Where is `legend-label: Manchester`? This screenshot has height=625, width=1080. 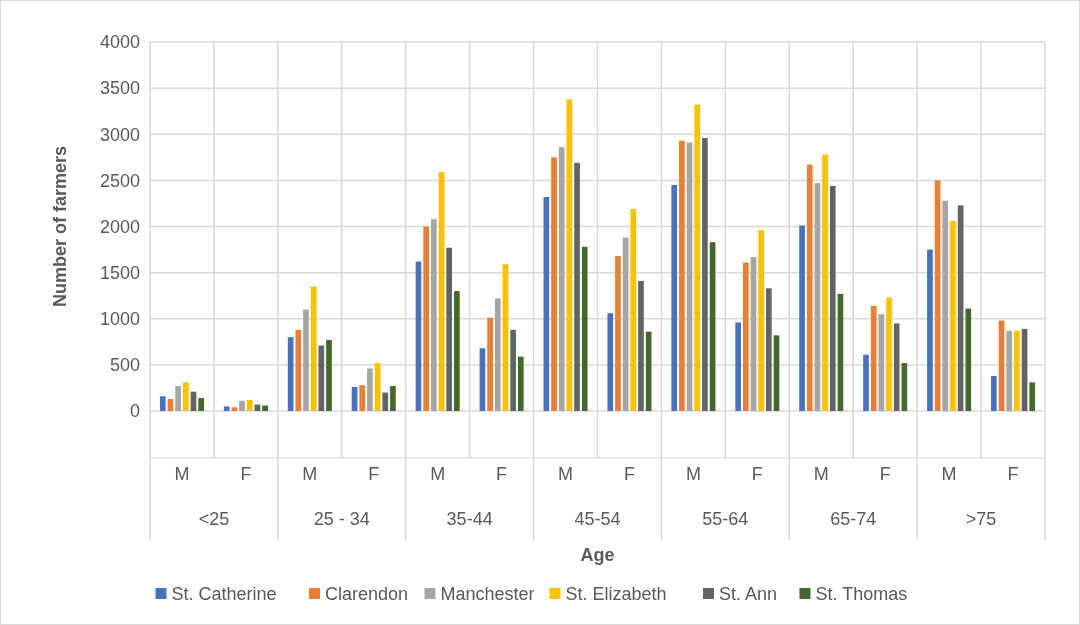
legend-label: Manchester is located at coordinates (487, 594).